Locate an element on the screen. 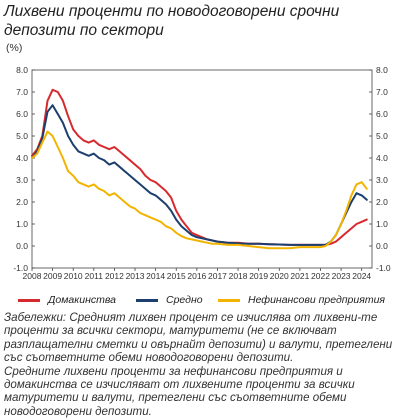 The image size is (410, 420). legend-item-nonfinancial: Нефинансови предприятия is located at coordinates (301, 300).